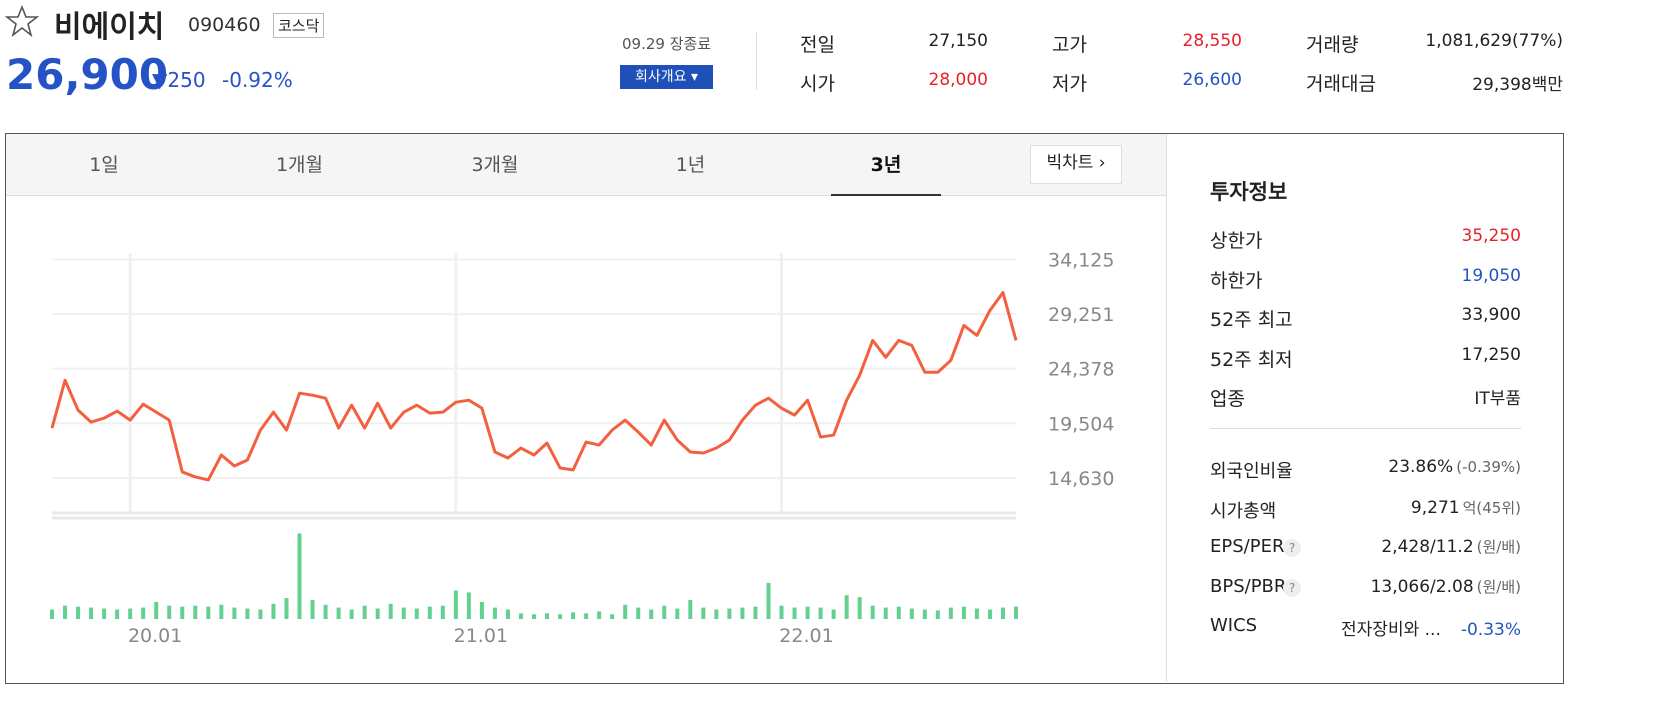  I want to click on star-icon, so click(22, 21).